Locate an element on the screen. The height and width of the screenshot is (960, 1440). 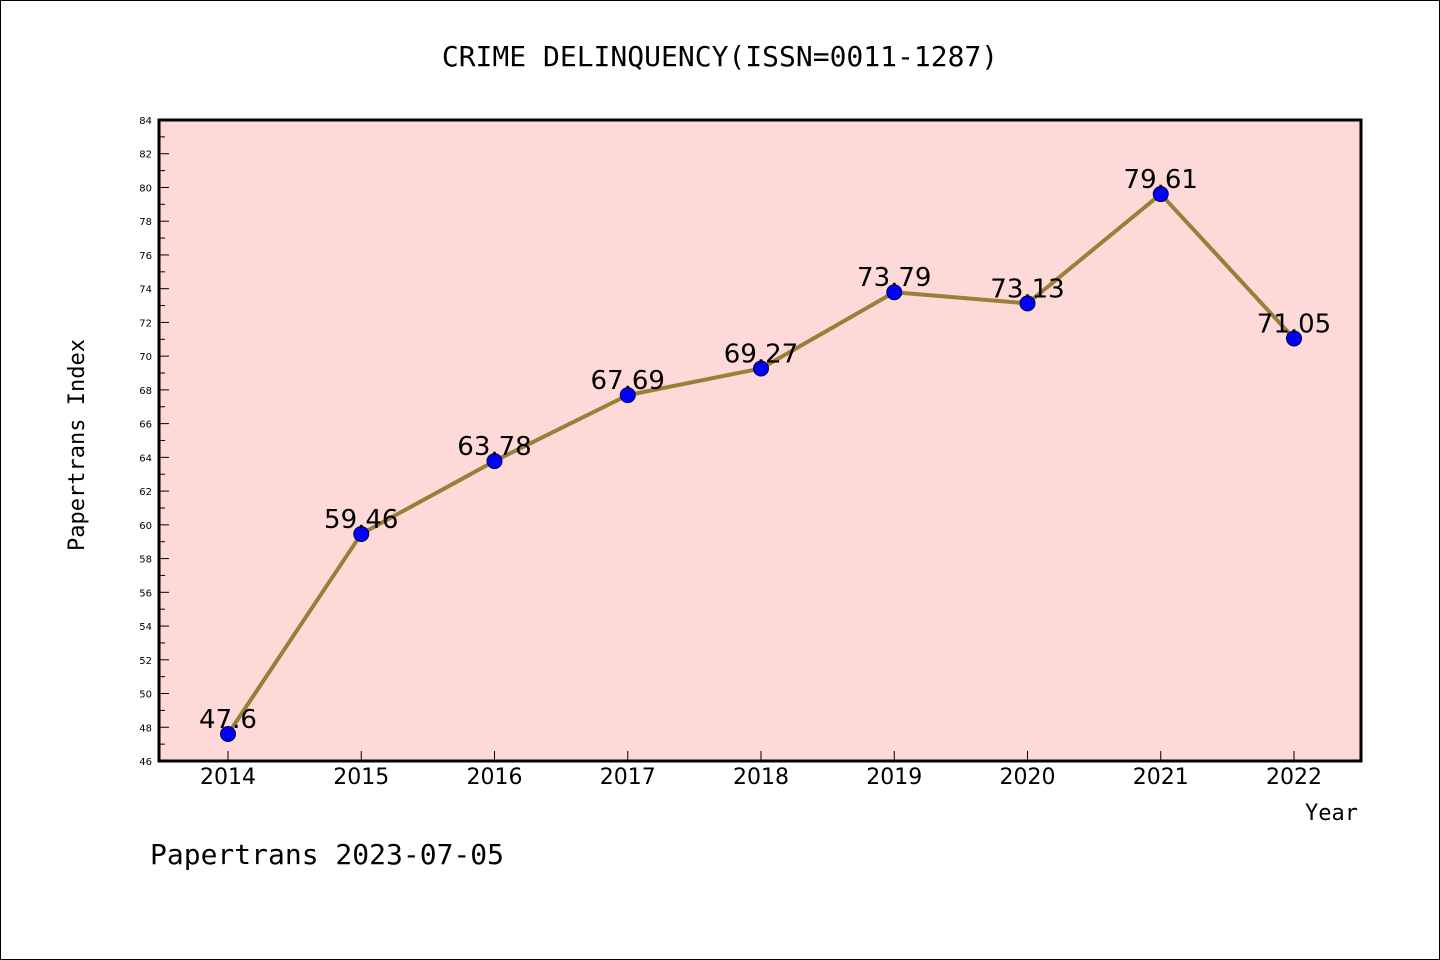
x-tick-label: 2018 is located at coordinates (761, 777).